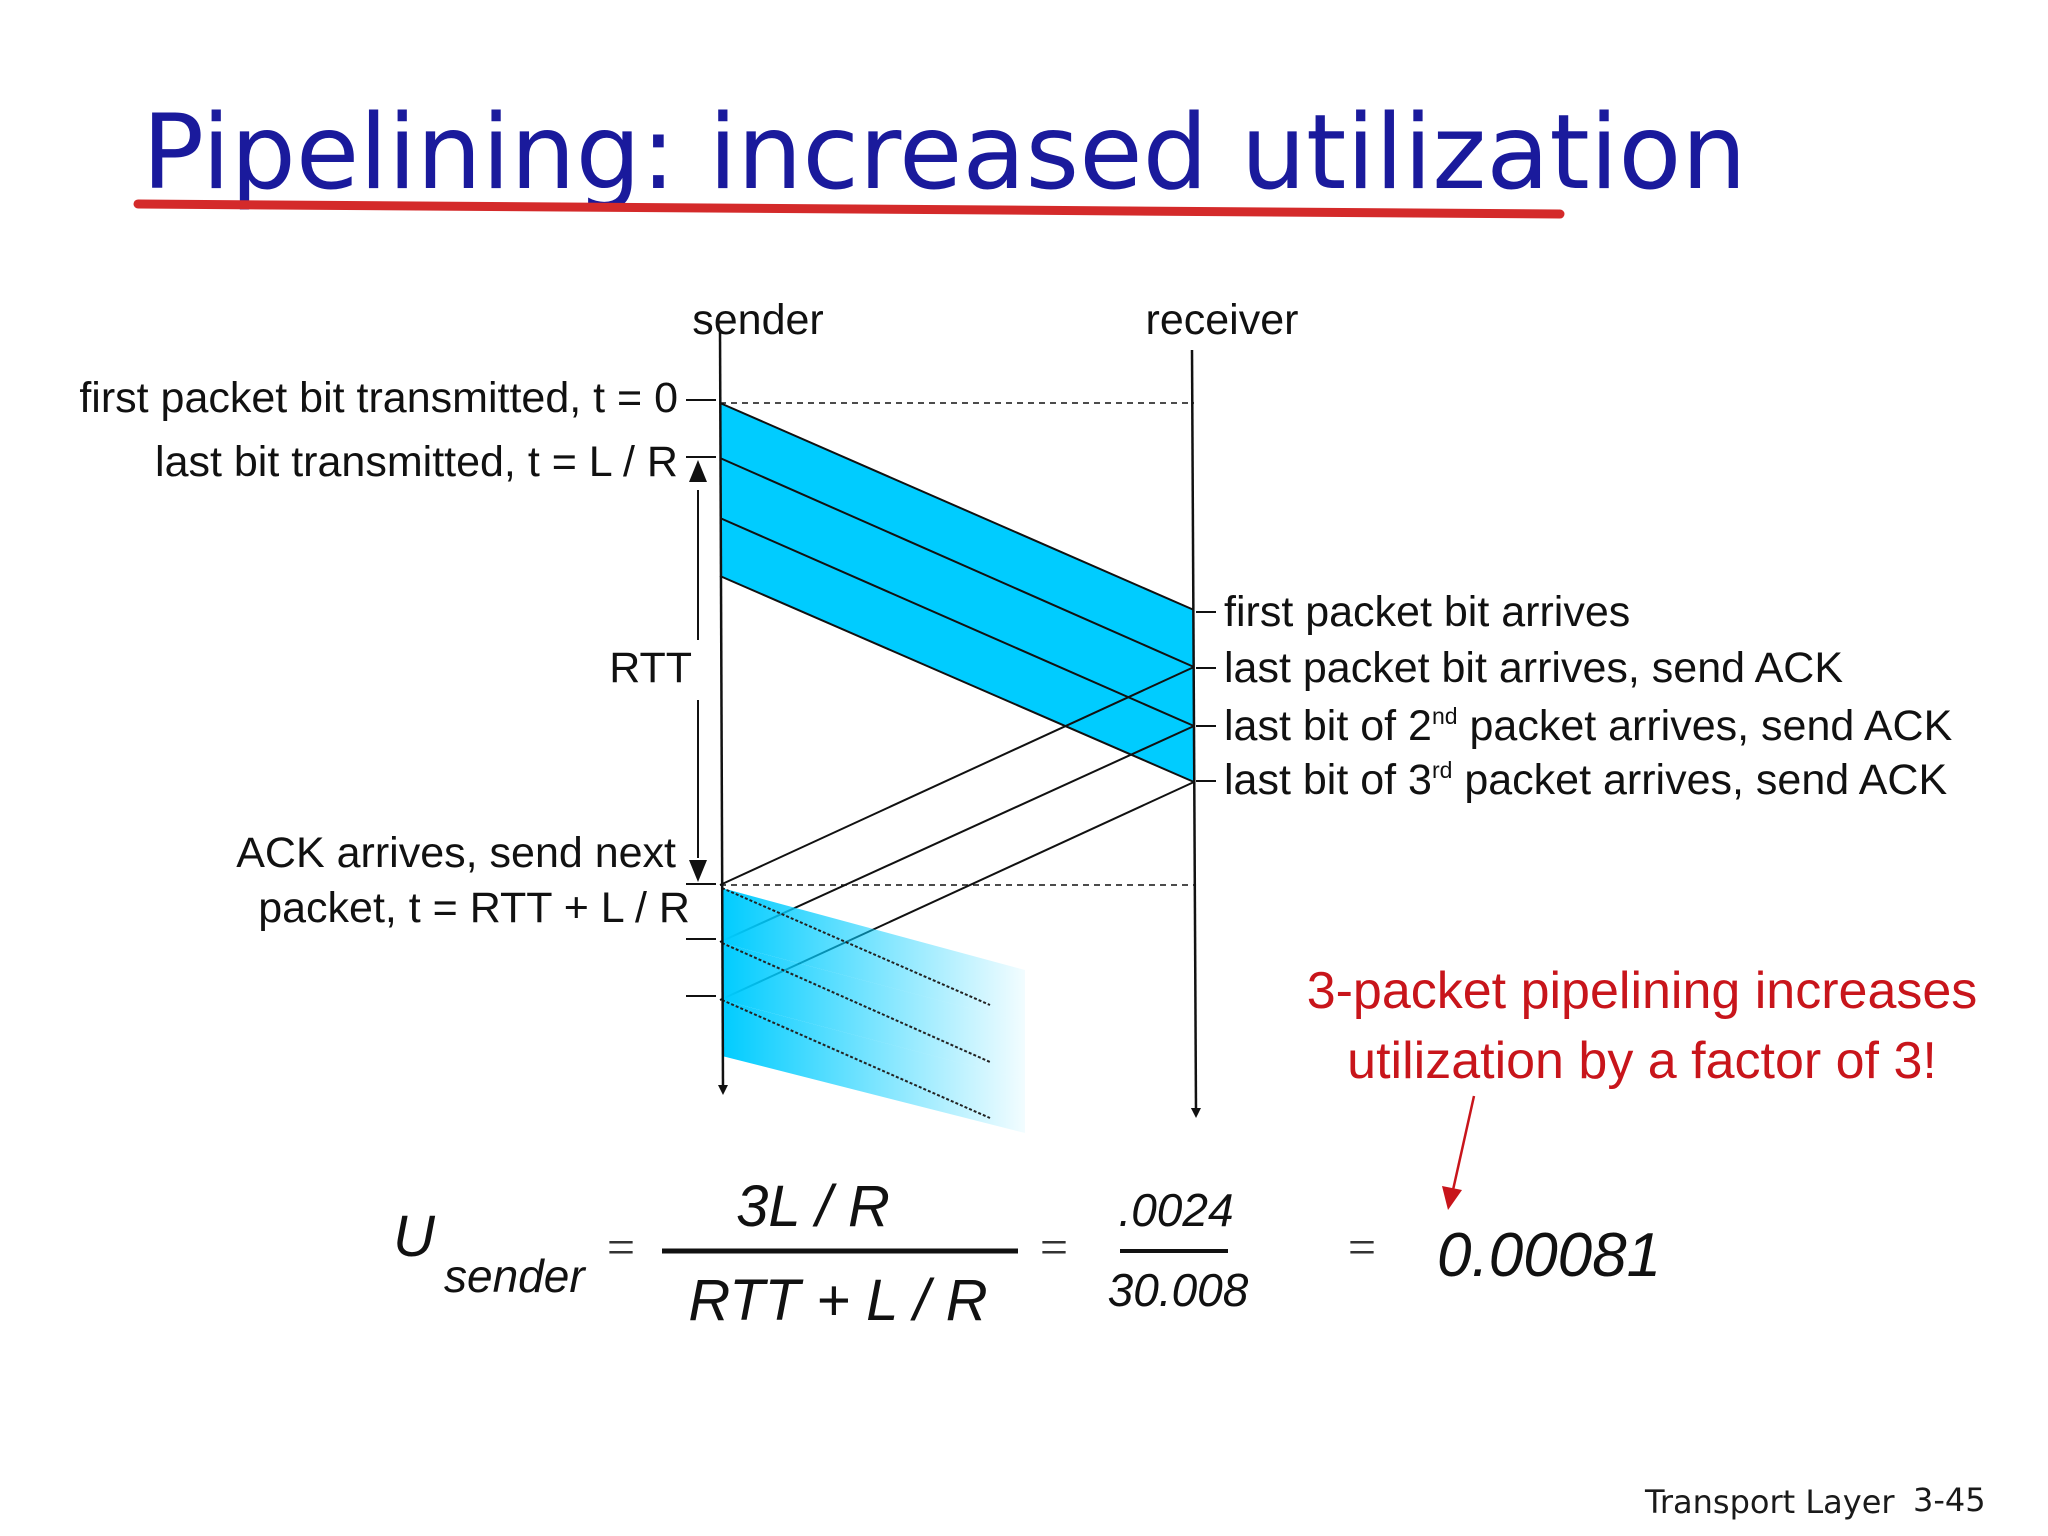  I want to click on title-underline, so click(849, 209).